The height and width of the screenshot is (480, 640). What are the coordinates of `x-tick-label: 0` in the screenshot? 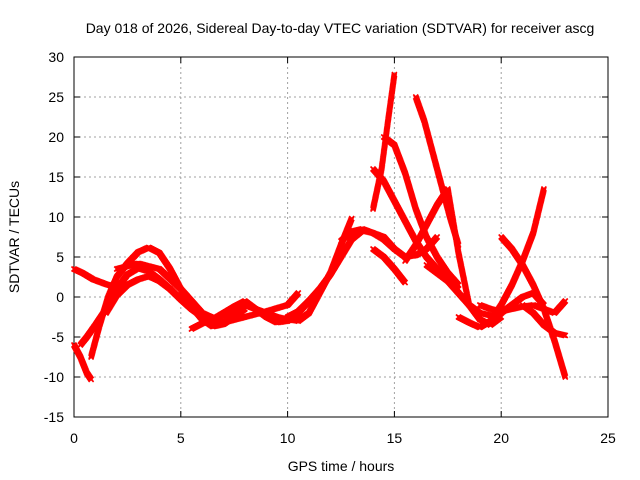 It's located at (74, 438).